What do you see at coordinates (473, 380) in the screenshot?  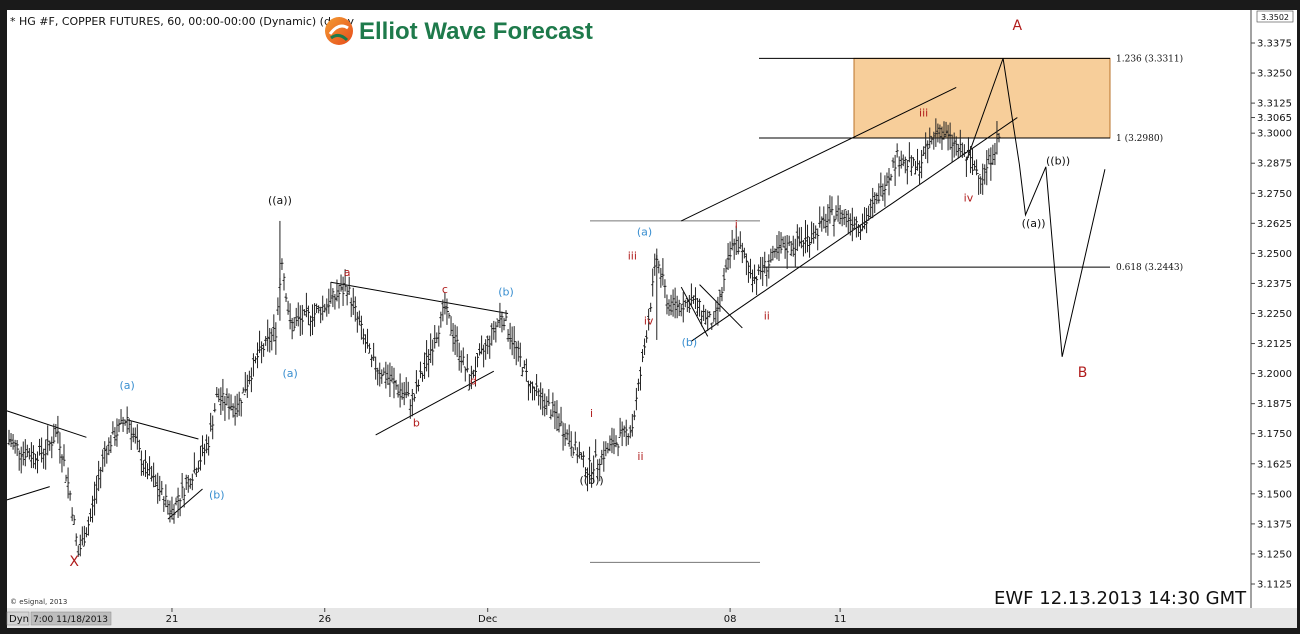 I see `wave-label: d` at bounding box center [473, 380].